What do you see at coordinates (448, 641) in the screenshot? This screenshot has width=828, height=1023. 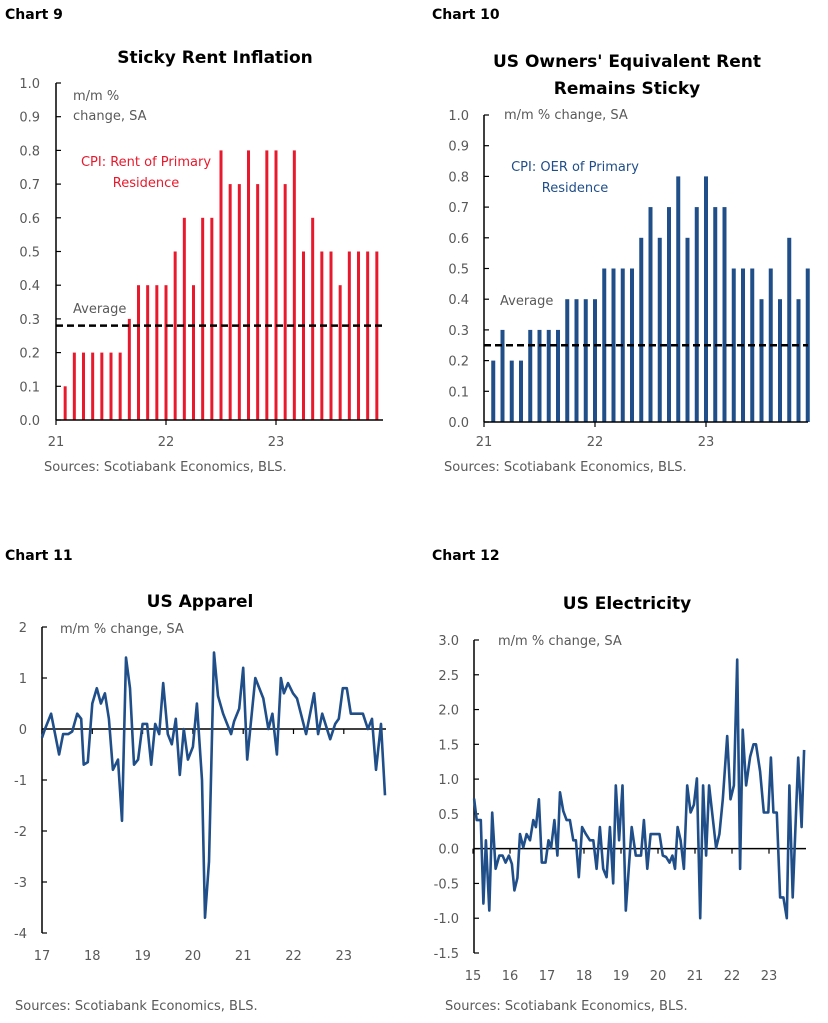 I see `y-tick-label: 3.0` at bounding box center [448, 641].